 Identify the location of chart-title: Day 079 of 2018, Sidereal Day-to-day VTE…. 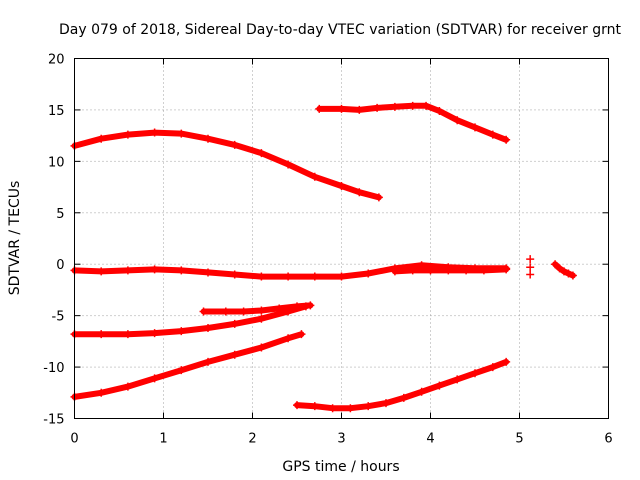
(340, 30).